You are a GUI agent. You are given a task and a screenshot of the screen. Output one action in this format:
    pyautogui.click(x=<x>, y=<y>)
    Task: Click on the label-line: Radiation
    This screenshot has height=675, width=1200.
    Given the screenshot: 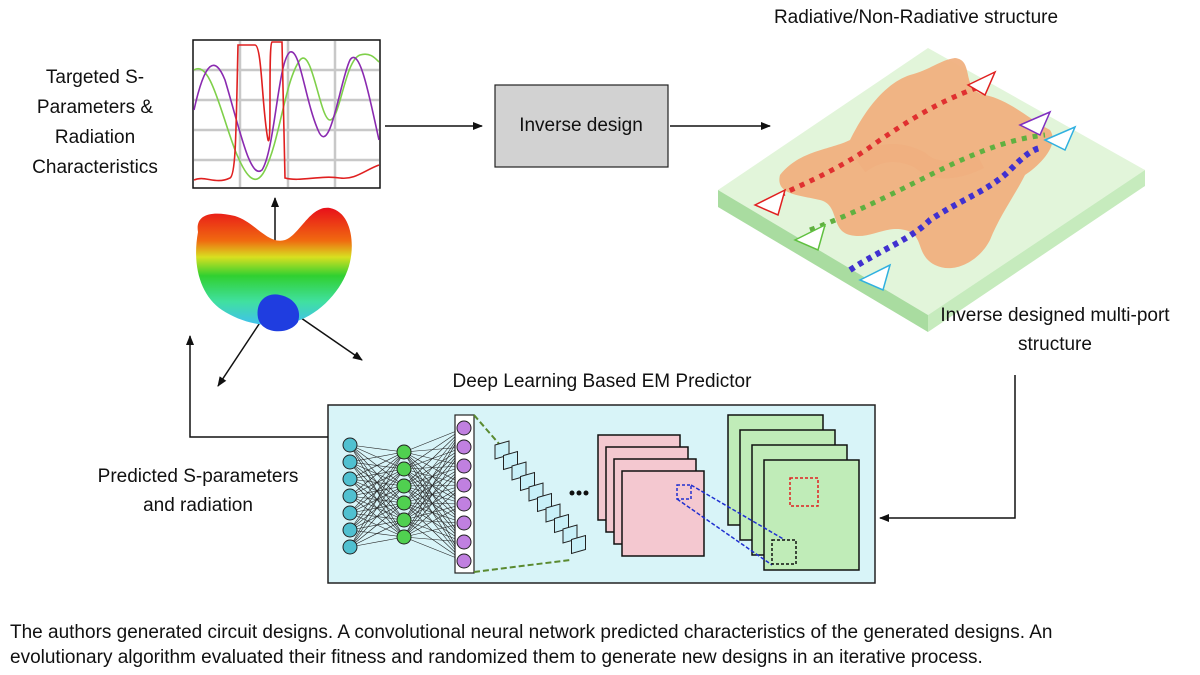 What is the action you would take?
    pyautogui.click(x=95, y=137)
    